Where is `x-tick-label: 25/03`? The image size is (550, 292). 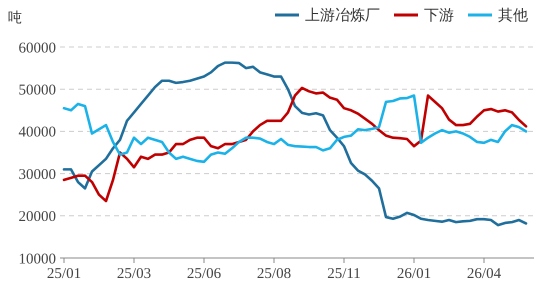 x-tick-label: 25/03 is located at coordinates (134, 274).